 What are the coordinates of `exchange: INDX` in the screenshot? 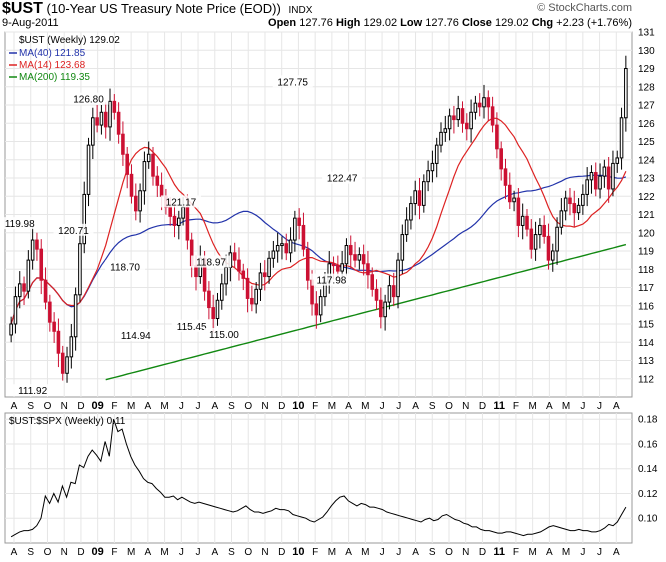 It's located at (300, 10).